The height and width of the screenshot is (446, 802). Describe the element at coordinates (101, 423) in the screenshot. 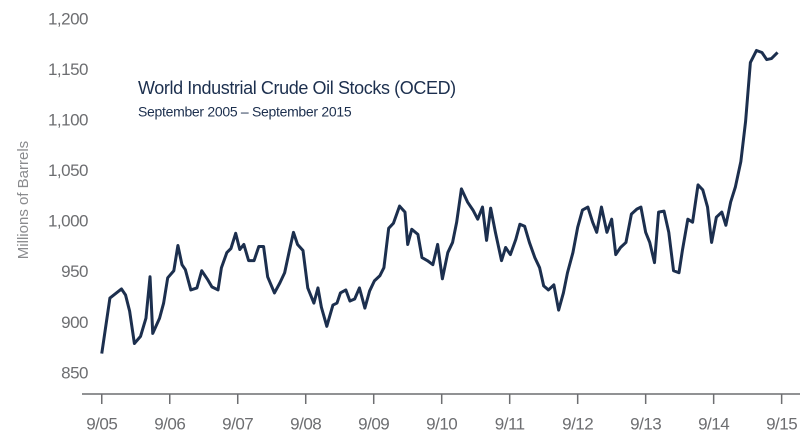

I see `x-tick-label: 9/05` at that location.